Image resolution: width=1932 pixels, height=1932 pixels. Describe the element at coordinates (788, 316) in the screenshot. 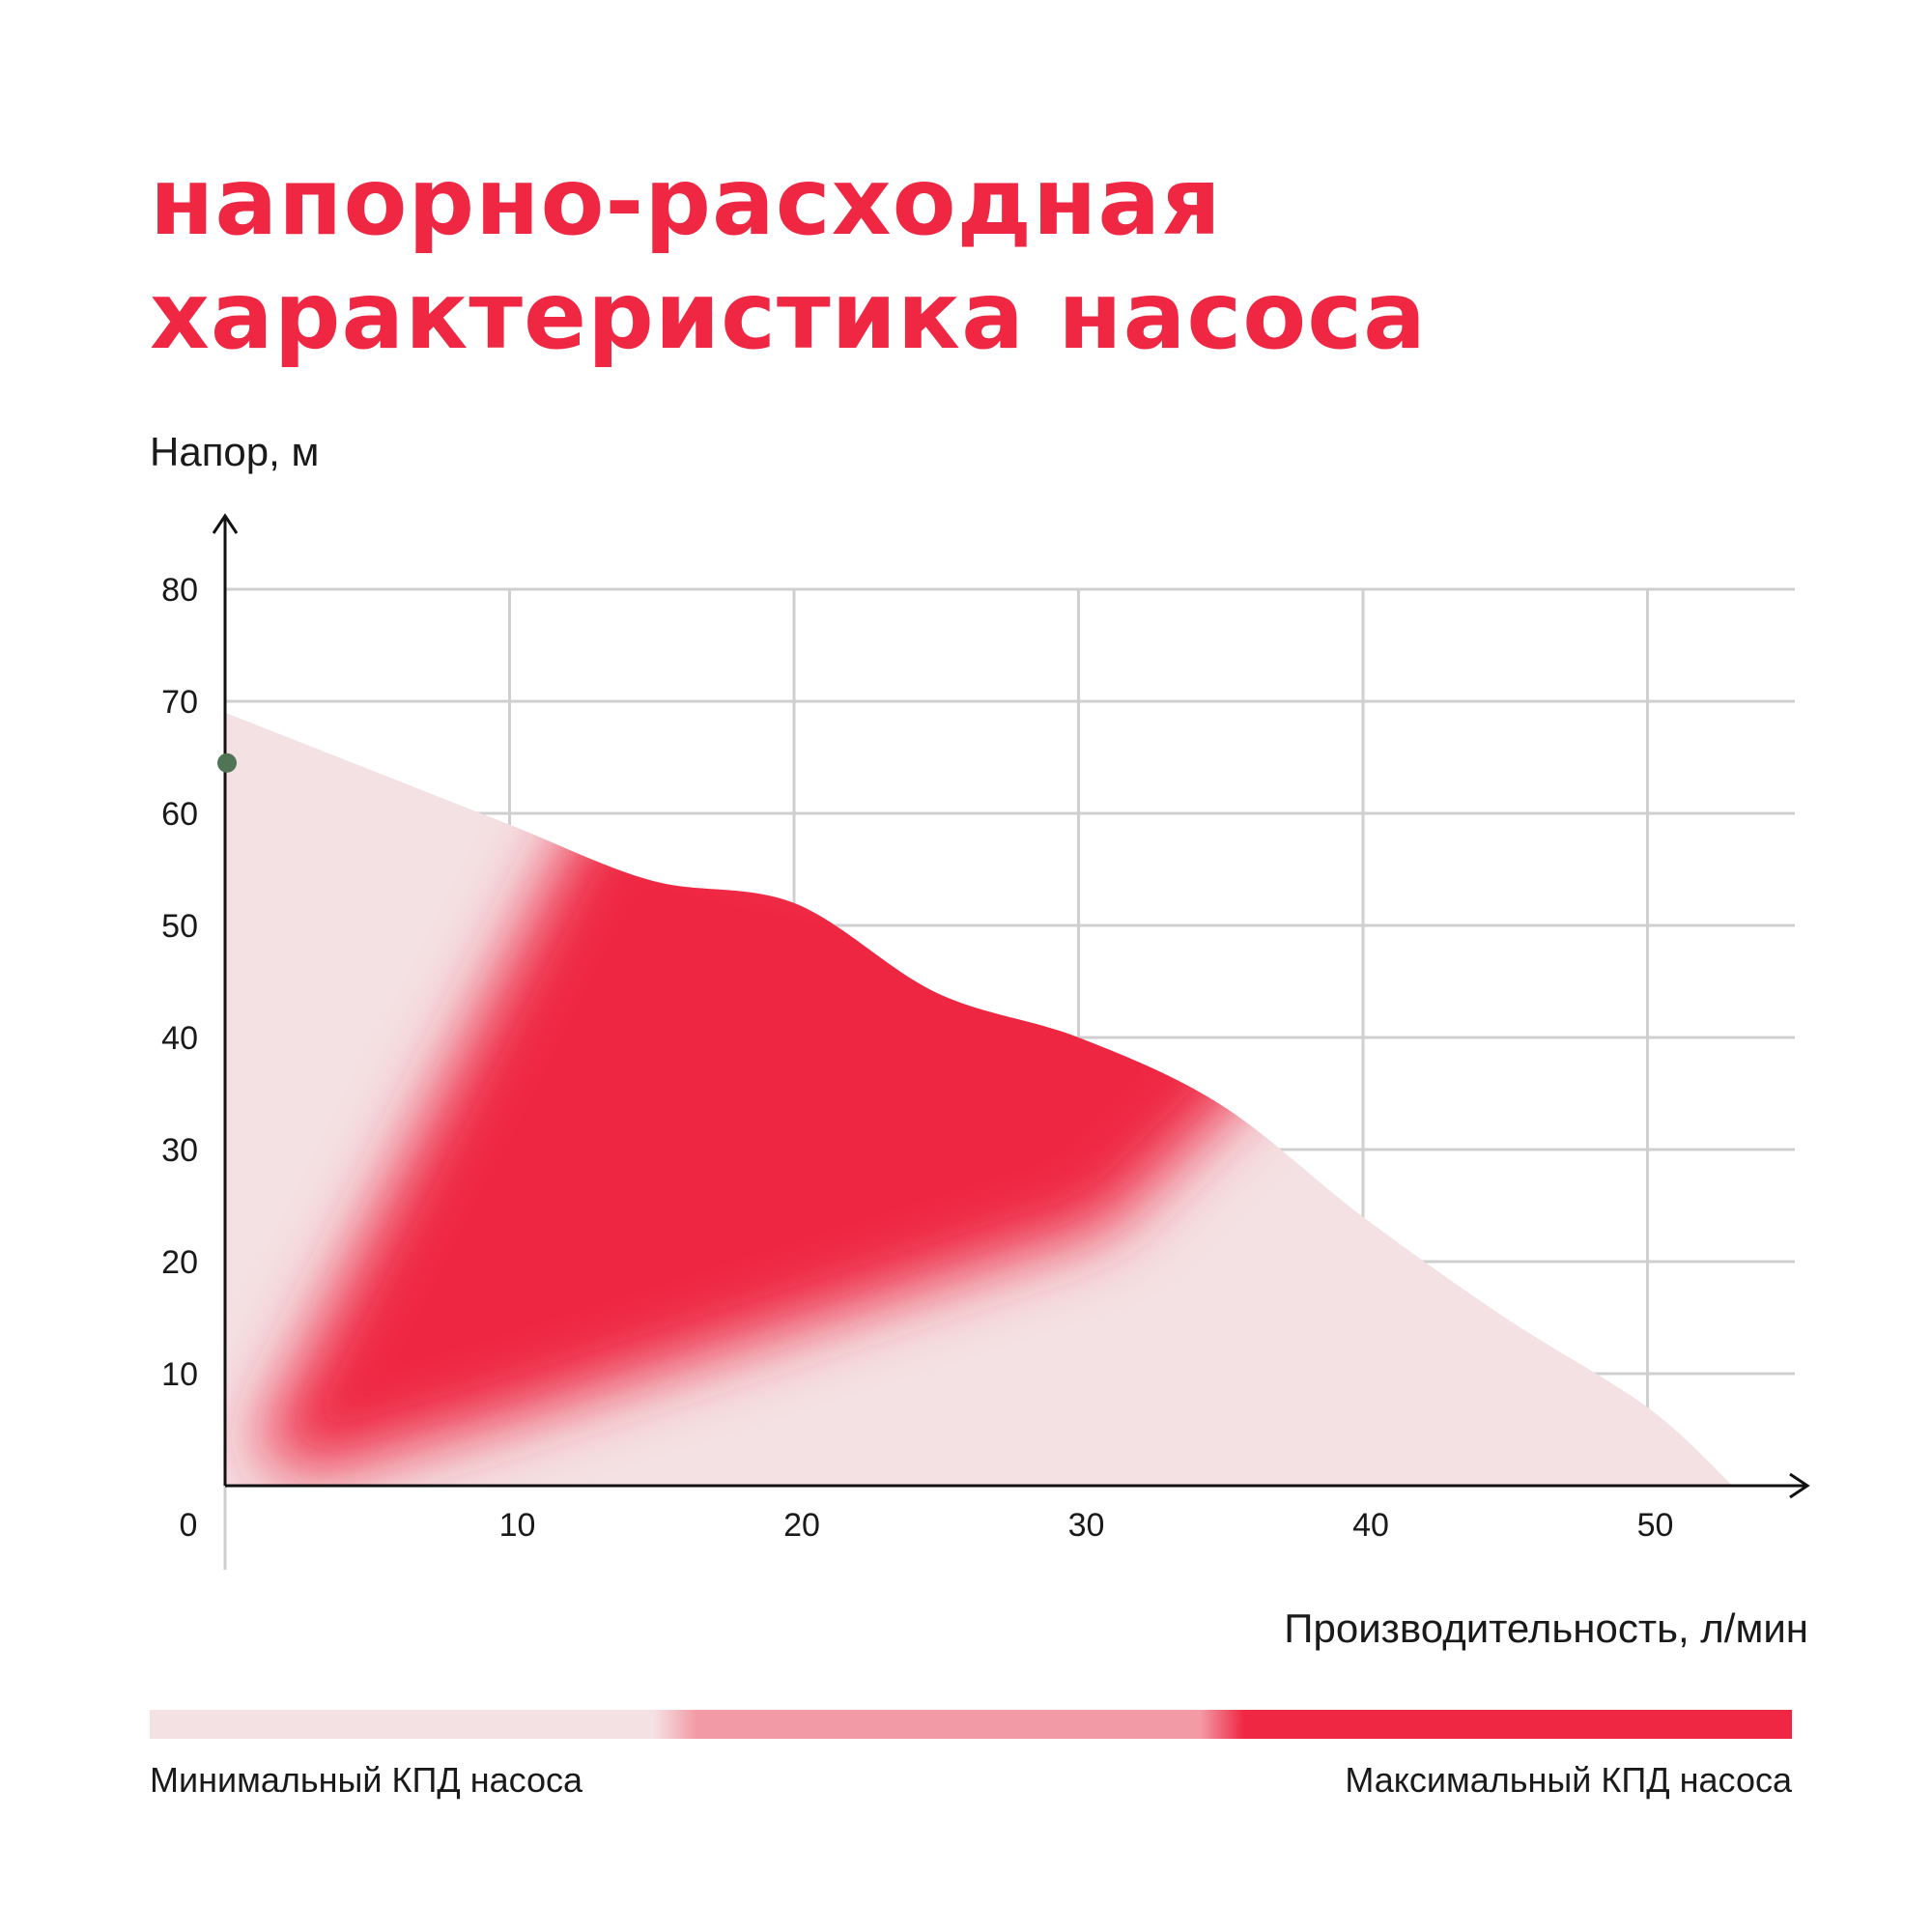

I see `chart-title-line-2: характеристика насоса` at that location.